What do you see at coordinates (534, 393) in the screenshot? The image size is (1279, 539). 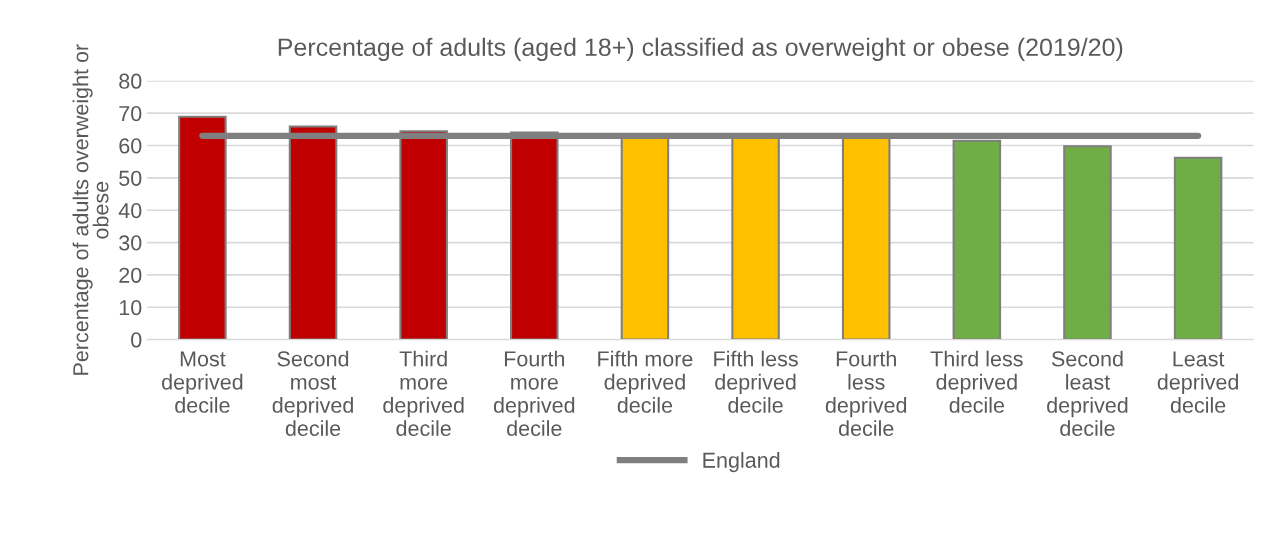 I see `x-tick-label: Fourth more deprived decile` at bounding box center [534, 393].